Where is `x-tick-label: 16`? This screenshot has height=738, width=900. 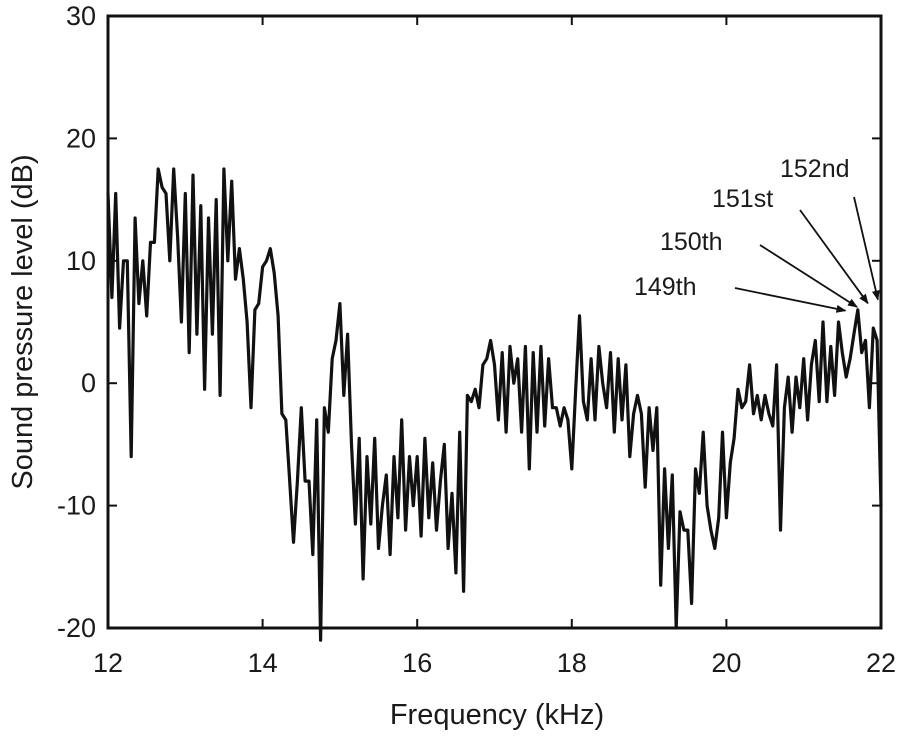
x-tick-label: 16 is located at coordinates (417, 663).